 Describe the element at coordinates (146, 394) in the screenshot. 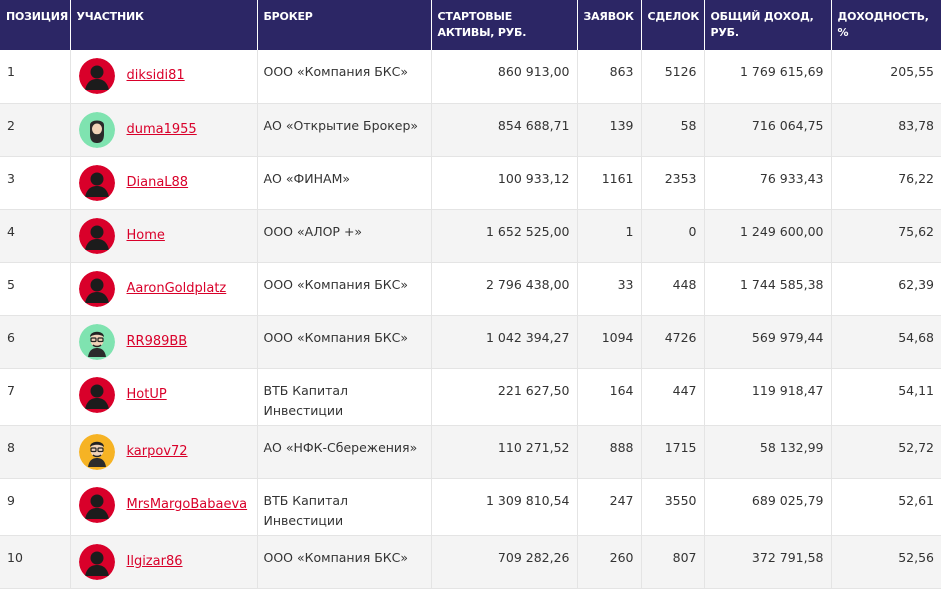

I see `username-link: HotUP` at that location.